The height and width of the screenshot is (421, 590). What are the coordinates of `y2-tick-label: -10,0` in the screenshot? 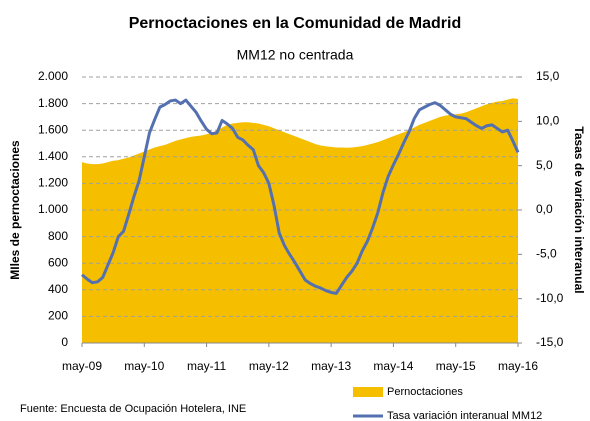 It's located at (550, 298).